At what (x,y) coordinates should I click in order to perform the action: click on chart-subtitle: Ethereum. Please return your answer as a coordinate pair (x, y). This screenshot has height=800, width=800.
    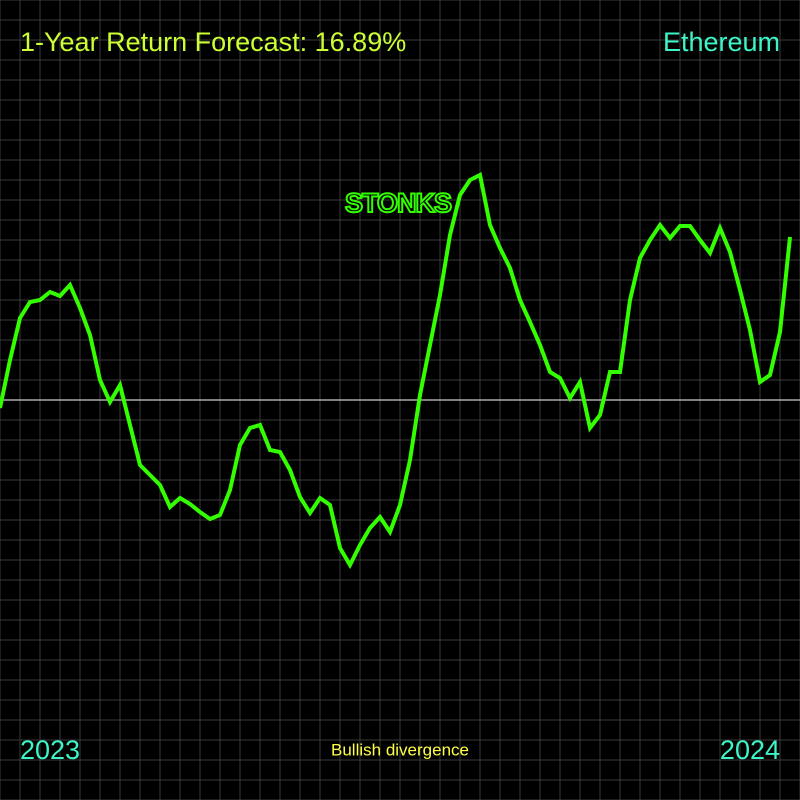
    Looking at the image, I should click on (721, 42).